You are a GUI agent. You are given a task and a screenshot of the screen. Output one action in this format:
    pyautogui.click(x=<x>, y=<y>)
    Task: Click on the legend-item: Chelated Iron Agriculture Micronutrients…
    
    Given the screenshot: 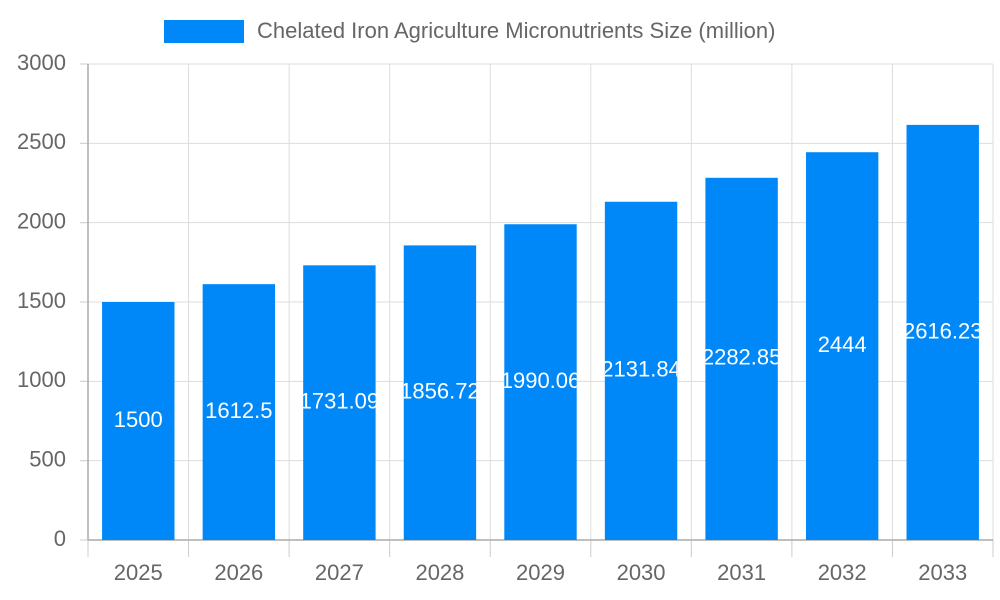 What is the action you would take?
    pyautogui.click(x=469, y=30)
    